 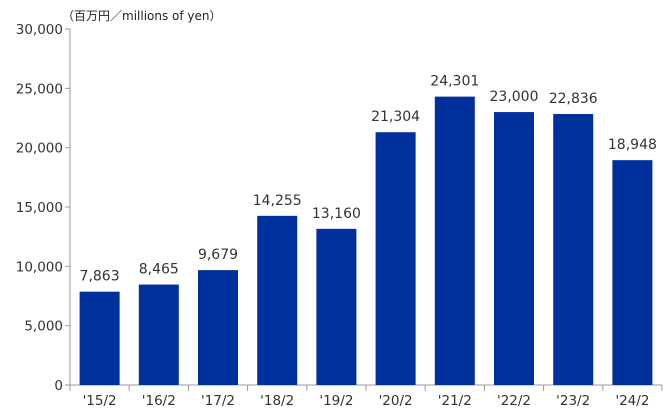 I want to click on data-label: 14,255, so click(x=277, y=201).